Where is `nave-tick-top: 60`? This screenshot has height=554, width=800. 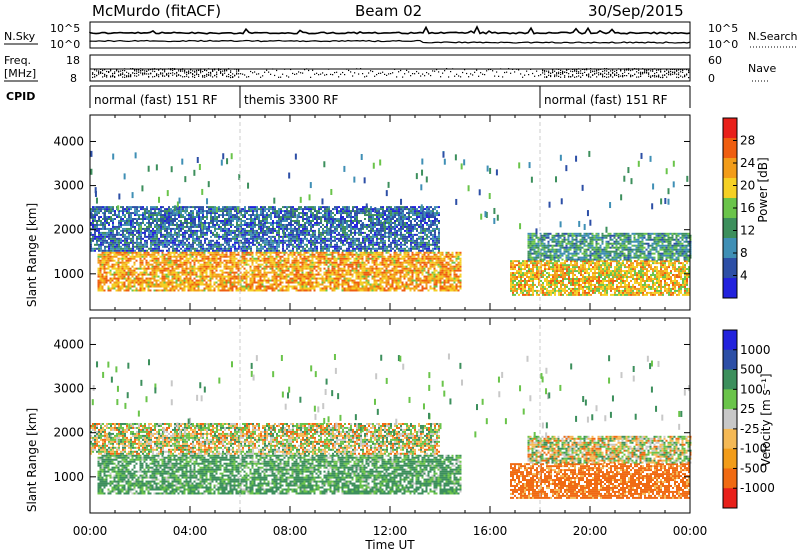 nave-tick-top: 60 is located at coordinates (715, 60).